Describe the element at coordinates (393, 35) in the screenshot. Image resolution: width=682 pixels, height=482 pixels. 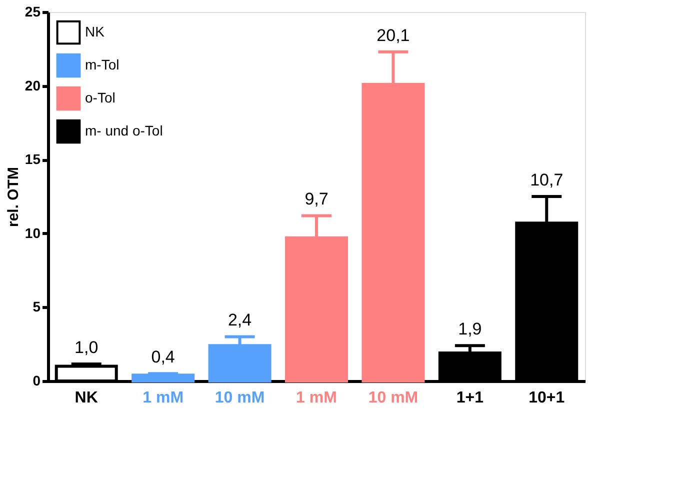
I see `data-label: 20,1` at that location.